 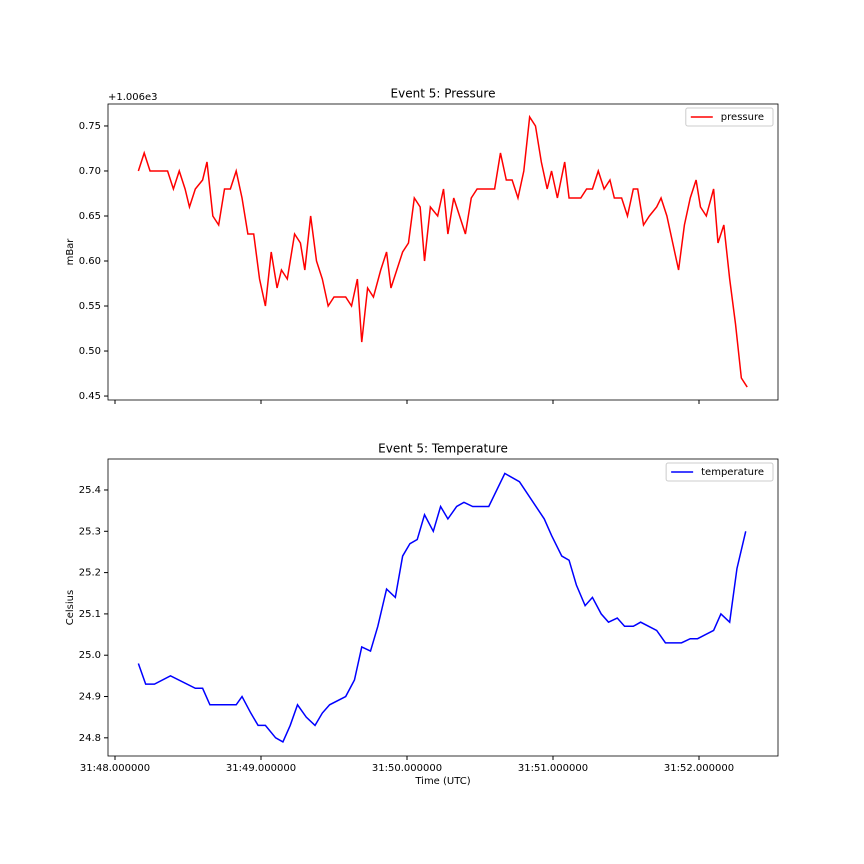 What do you see at coordinates (742, 117) in the screenshot?
I see `legend-label: pressure` at bounding box center [742, 117].